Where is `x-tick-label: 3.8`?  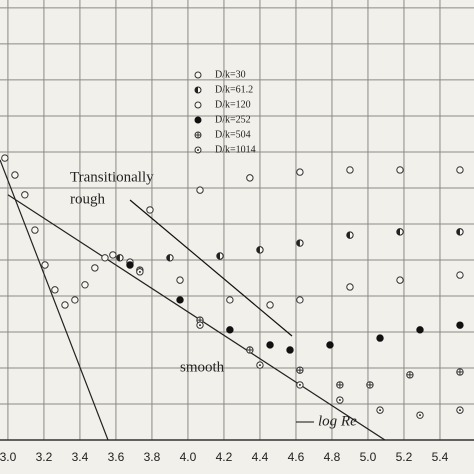 x-tick-label: 3.8 is located at coordinates (152, 457).